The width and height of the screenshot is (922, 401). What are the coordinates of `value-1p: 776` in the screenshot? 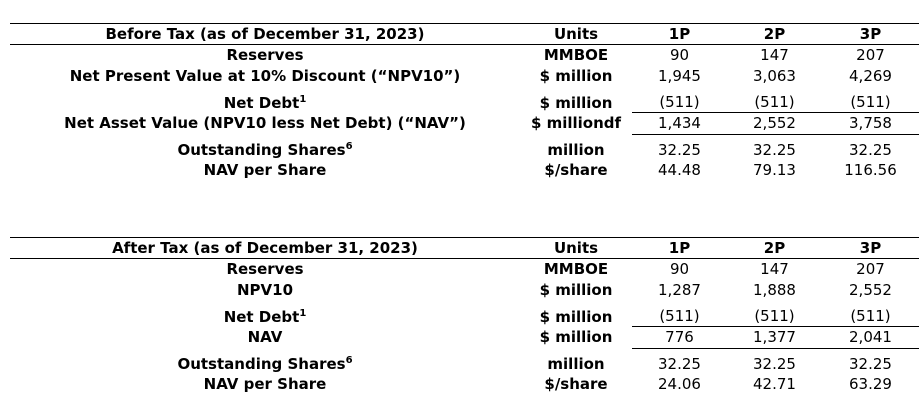 It's located at (679, 337).